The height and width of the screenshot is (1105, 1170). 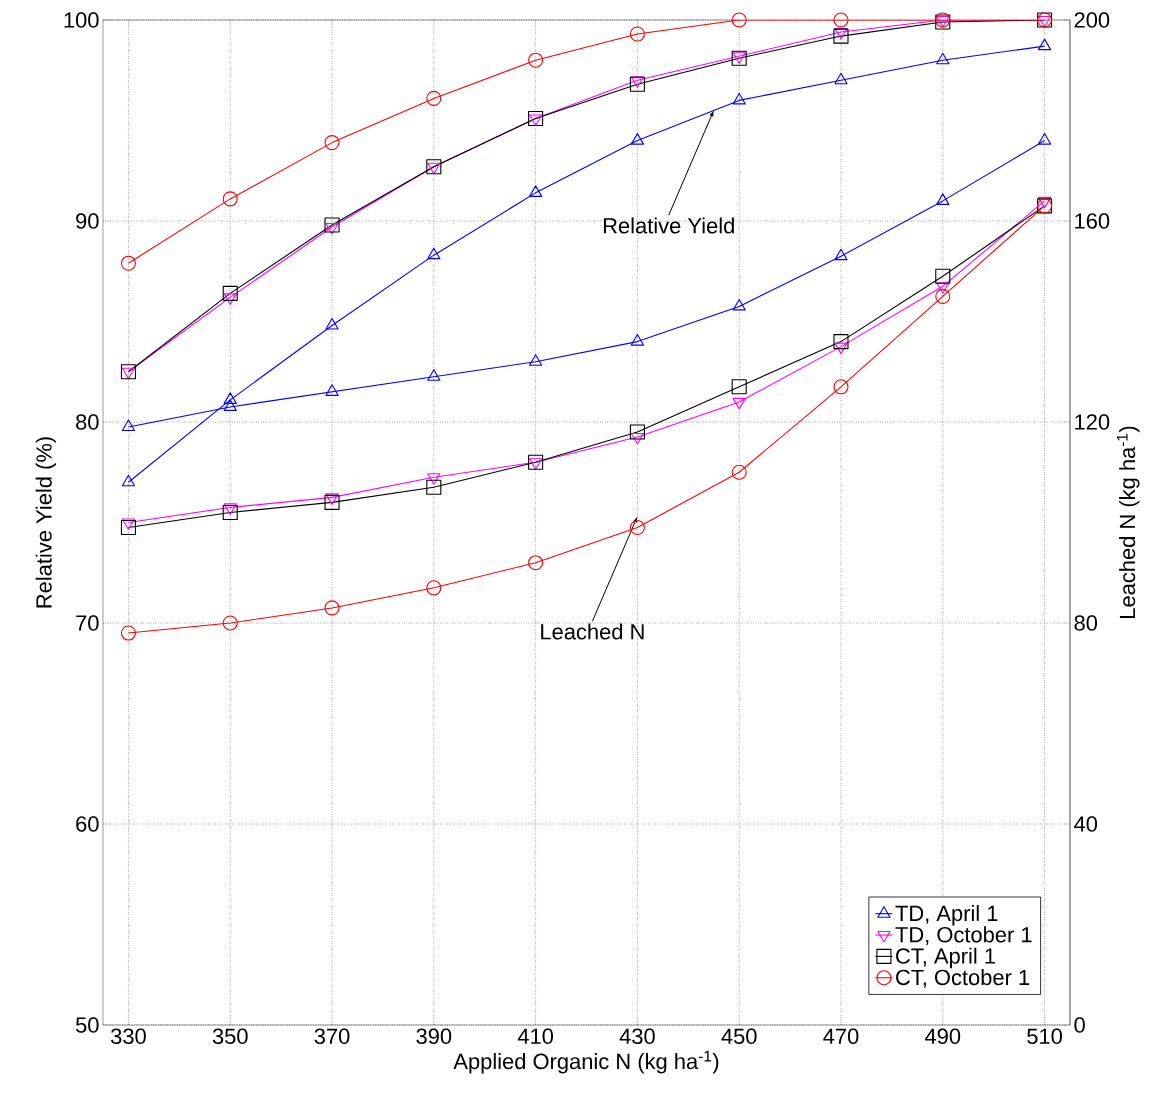 What do you see at coordinates (592, 631) in the screenshot?
I see `annotation: Leached N` at bounding box center [592, 631].